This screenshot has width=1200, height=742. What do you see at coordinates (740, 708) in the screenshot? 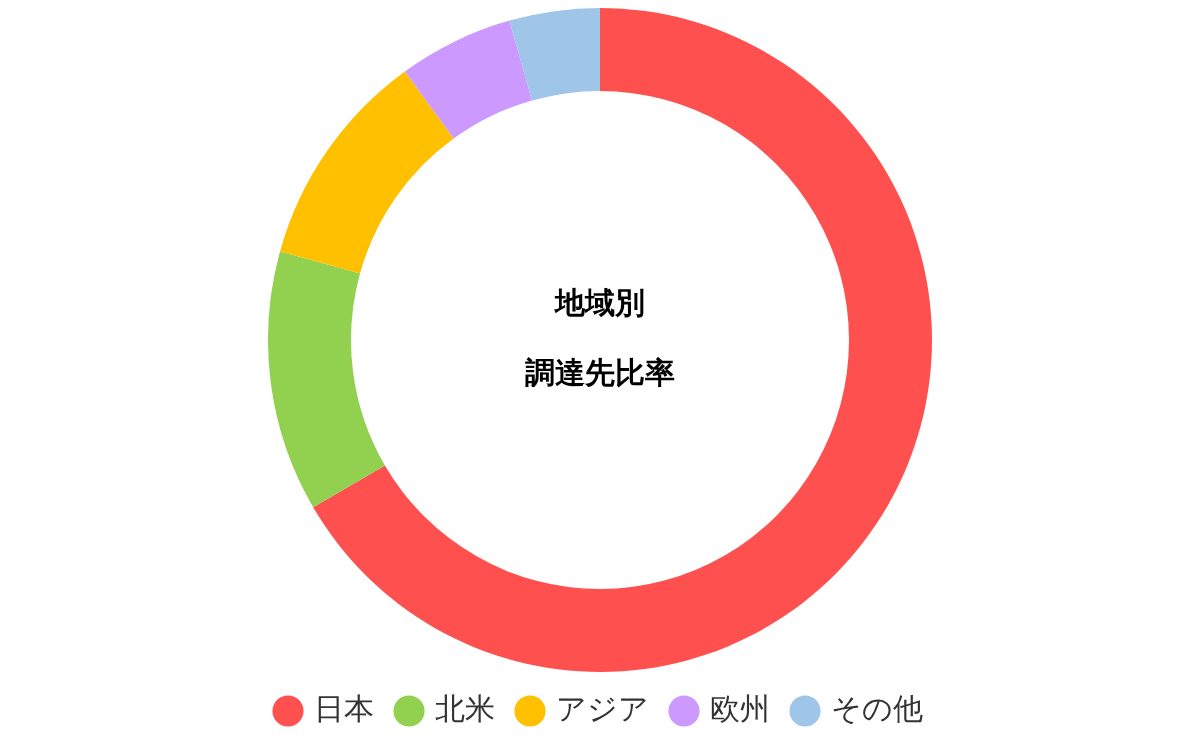
I see `legend-label: 欧州` at bounding box center [740, 708].